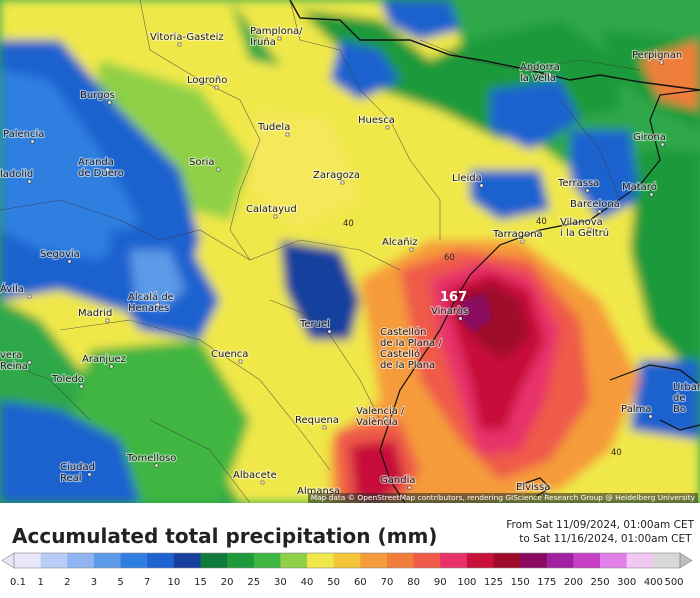 The image size is (700, 598). I want to click on city-name-halo: Aranda, so click(96, 162).